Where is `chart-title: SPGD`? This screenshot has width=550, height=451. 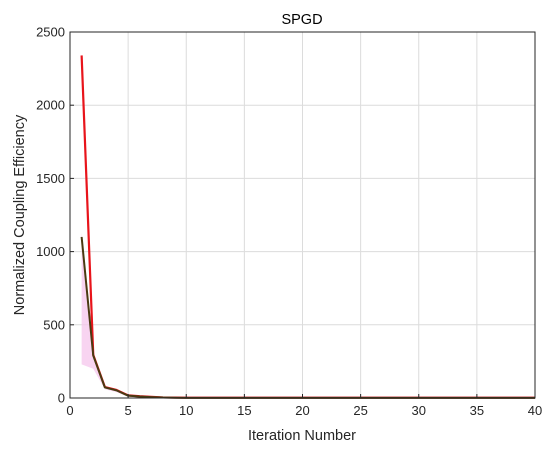 chart-title: SPGD is located at coordinates (301, 20).